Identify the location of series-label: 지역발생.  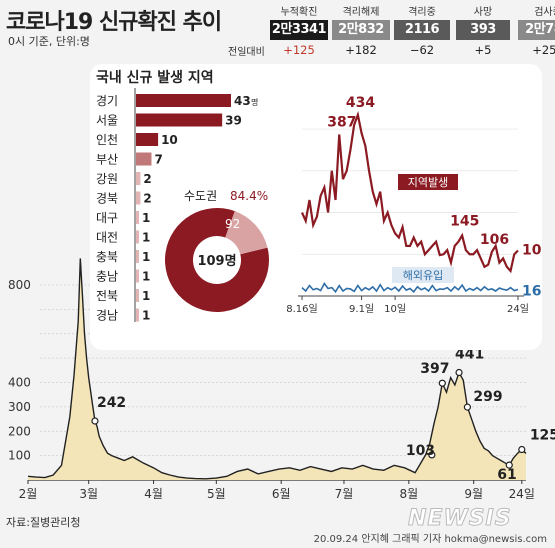
(428, 182).